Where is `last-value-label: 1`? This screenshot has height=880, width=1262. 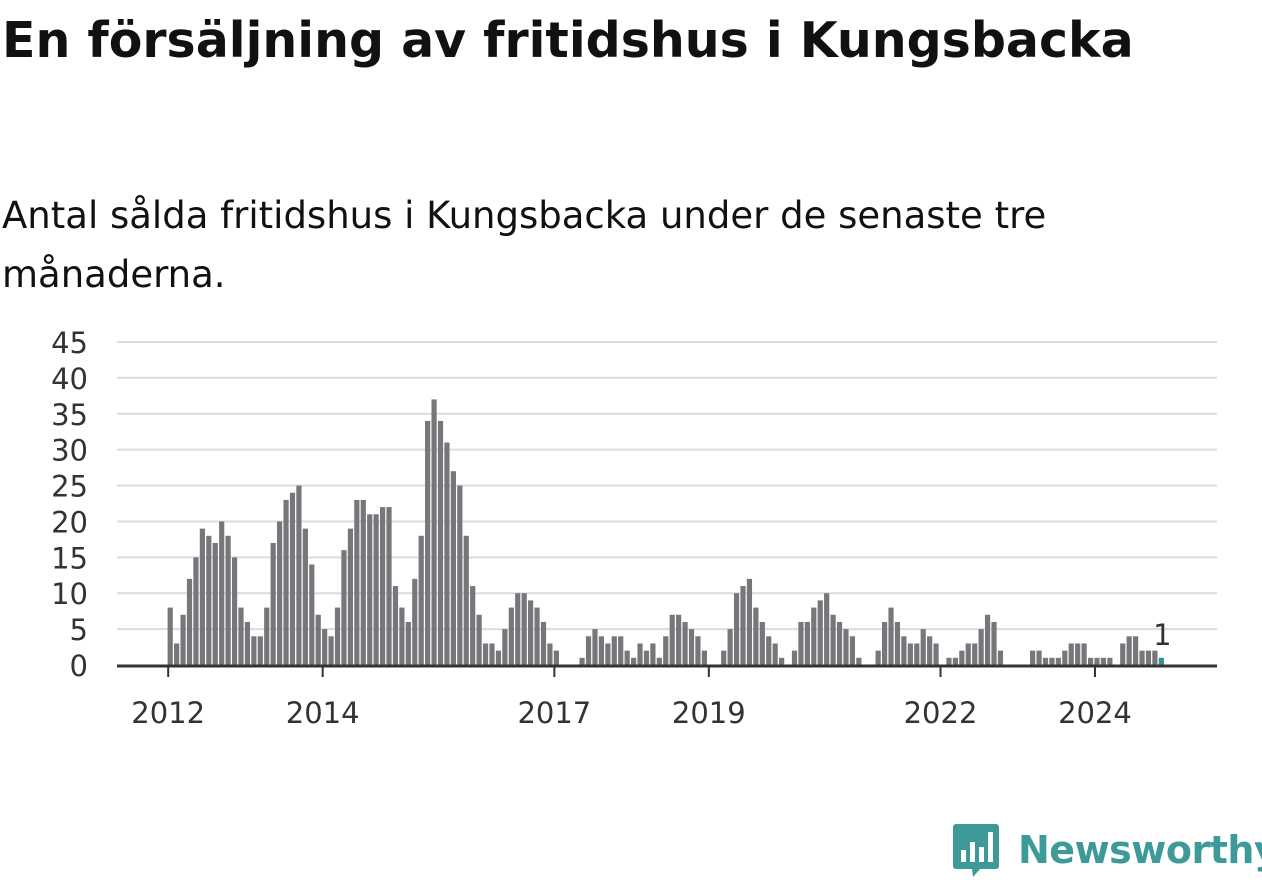 last-value-label: 1 is located at coordinates (1162, 635).